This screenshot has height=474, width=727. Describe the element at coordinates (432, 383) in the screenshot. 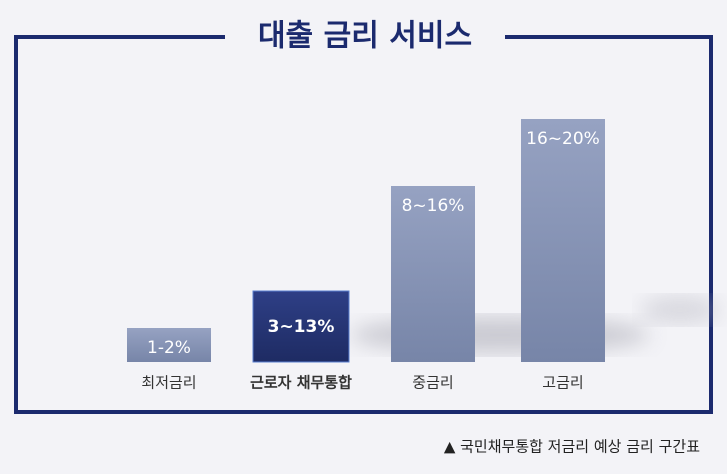

I see `category-label: 중금리` at that location.